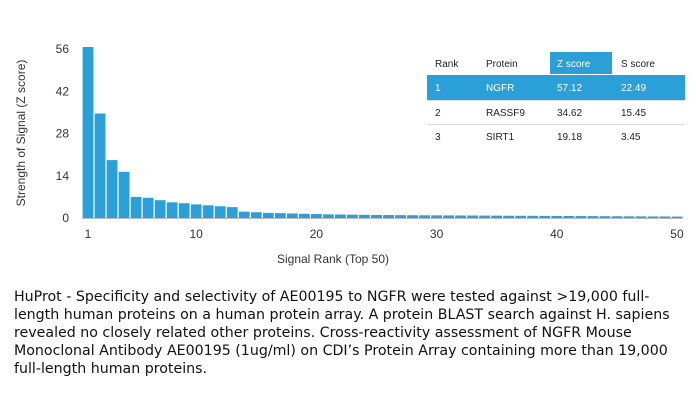 The height and width of the screenshot is (419, 696). I want to click on table-cell: 57.12, so click(569, 88).